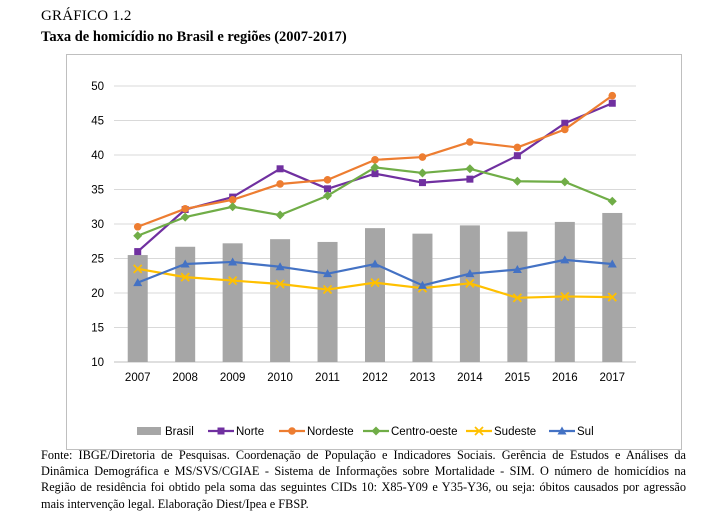  I want to click on x-tick-label: 2008, so click(185, 378).